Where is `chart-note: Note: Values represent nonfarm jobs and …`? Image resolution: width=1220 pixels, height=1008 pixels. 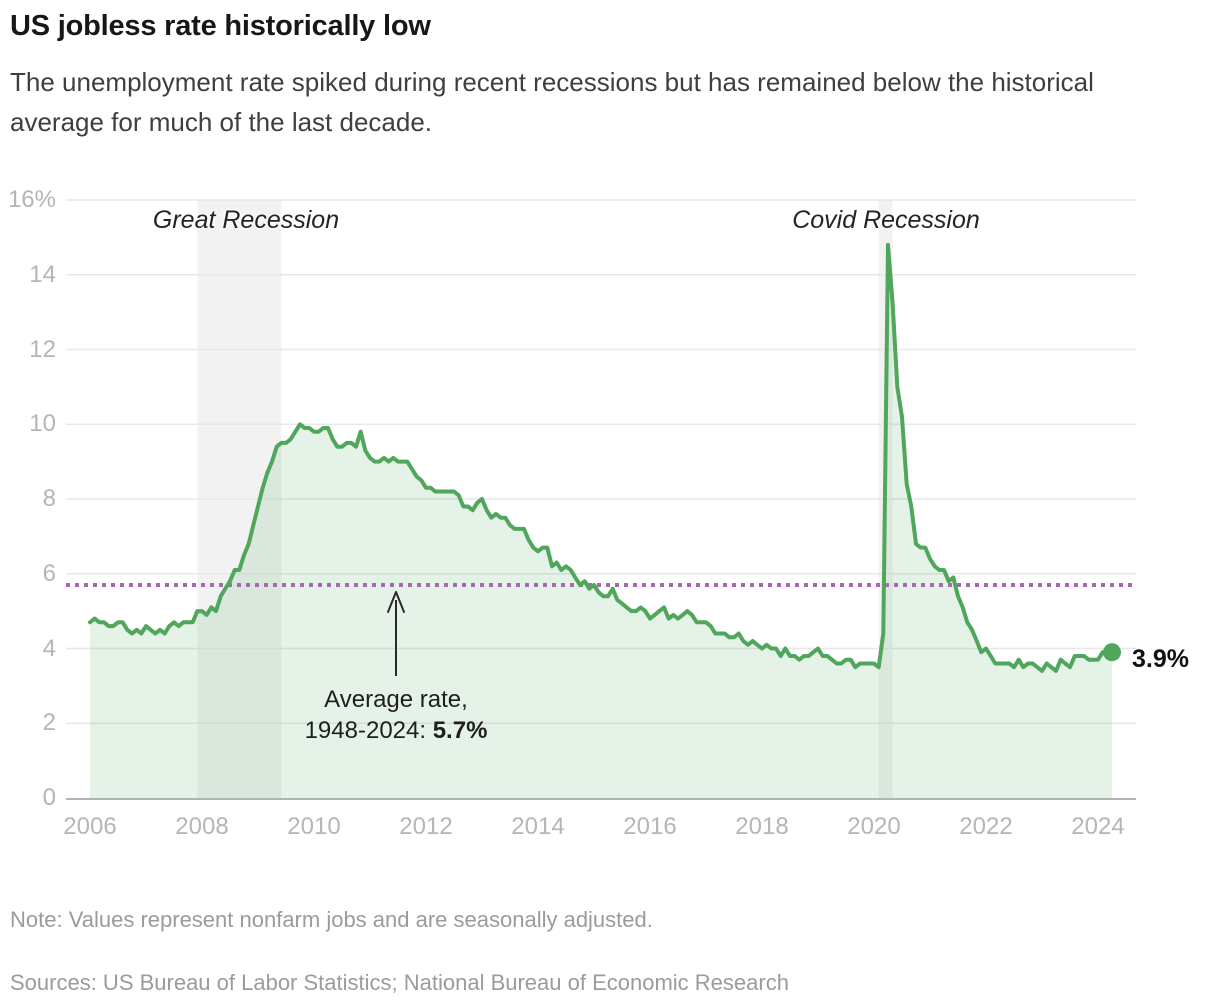
chart-note: Note: Values represent nonfarm jobs and … is located at coordinates (331, 919).